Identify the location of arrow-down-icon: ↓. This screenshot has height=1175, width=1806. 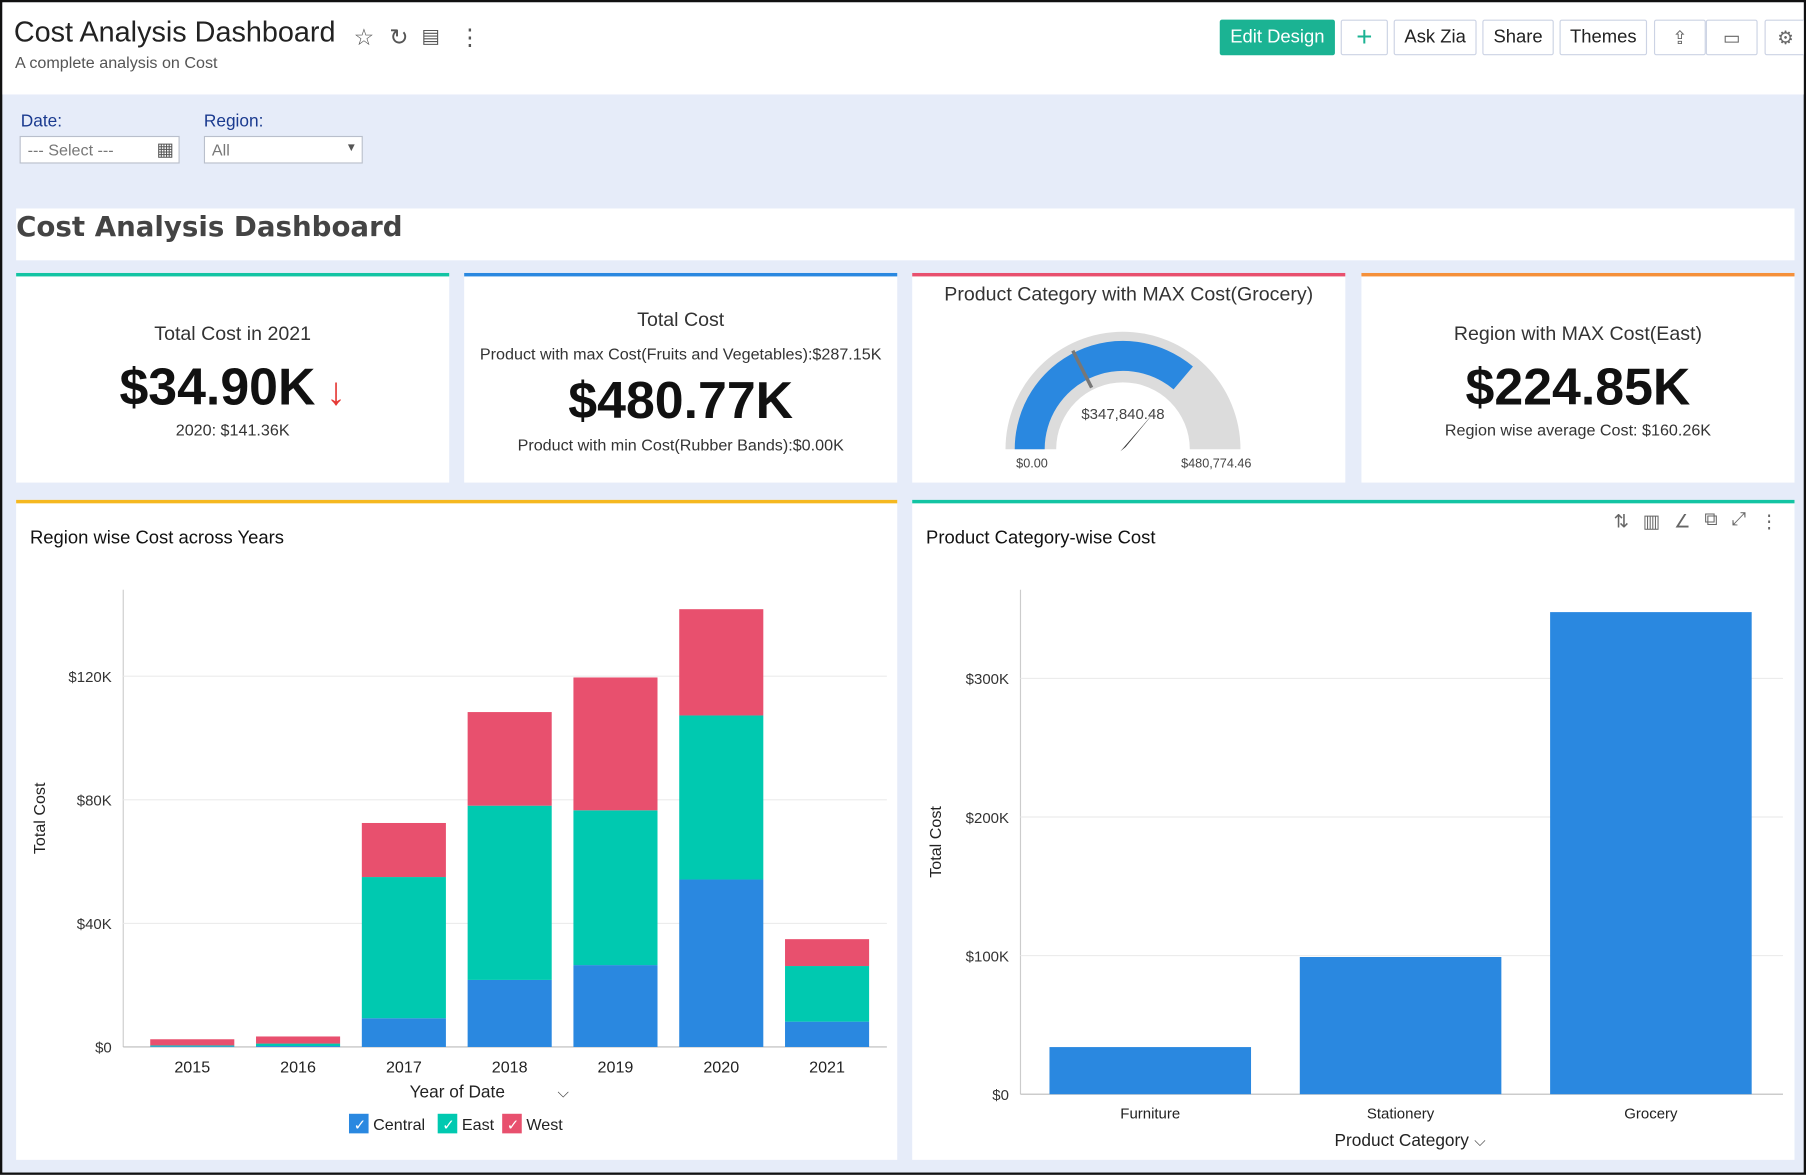
(330, 391).